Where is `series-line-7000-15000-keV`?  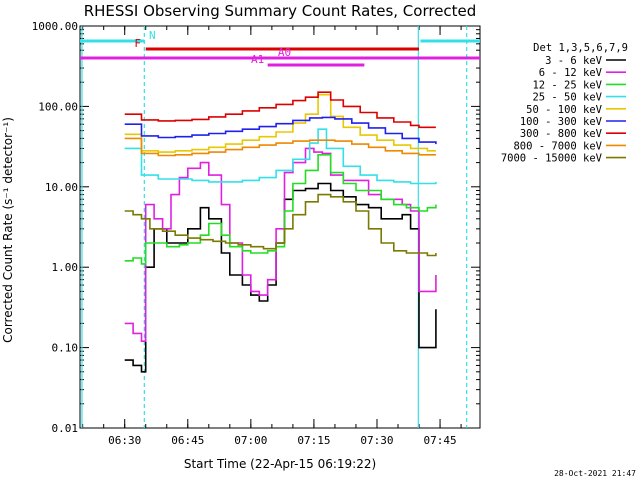
series-line-7000-15000-keV is located at coordinates (280, 225).